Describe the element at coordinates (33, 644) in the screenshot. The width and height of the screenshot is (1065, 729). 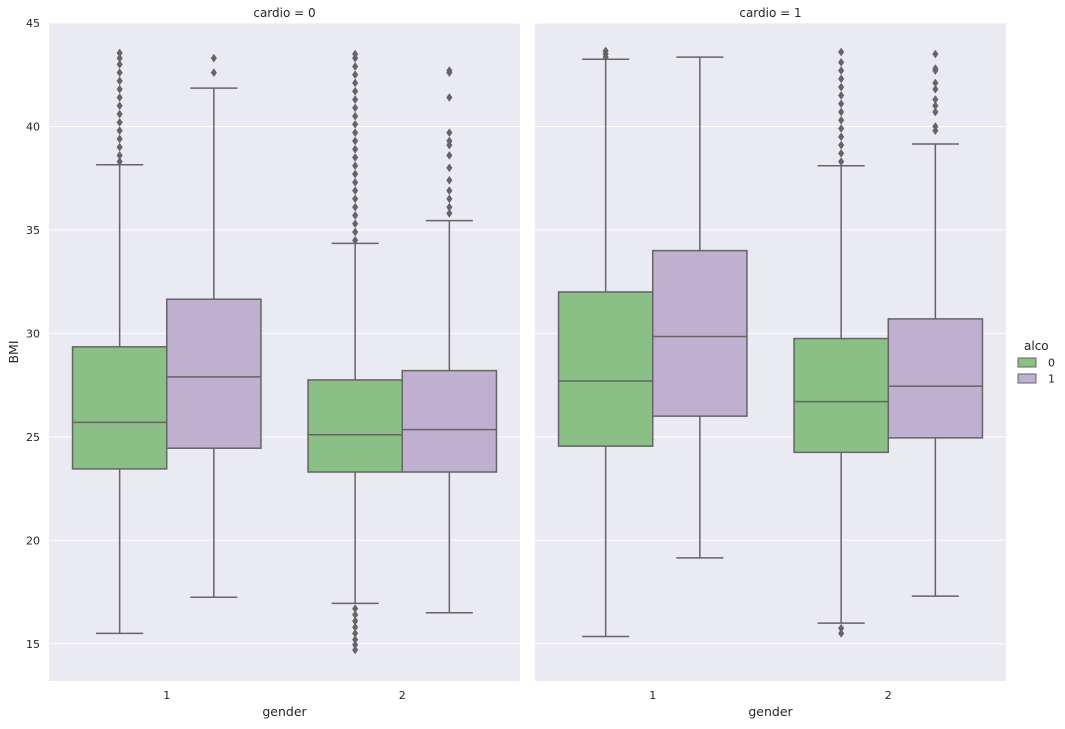
I see `y-tick-label: 15` at that location.